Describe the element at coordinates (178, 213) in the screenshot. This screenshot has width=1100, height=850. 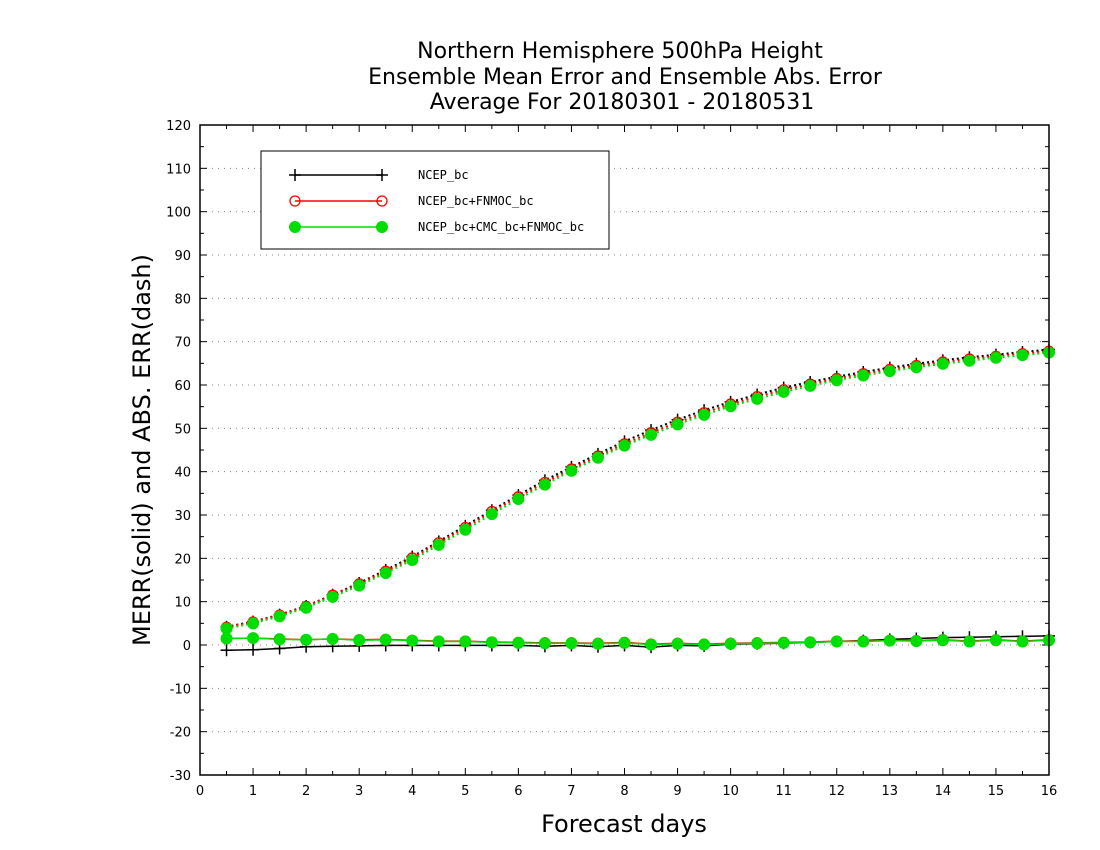
I see `y-tick-label: 100` at that location.